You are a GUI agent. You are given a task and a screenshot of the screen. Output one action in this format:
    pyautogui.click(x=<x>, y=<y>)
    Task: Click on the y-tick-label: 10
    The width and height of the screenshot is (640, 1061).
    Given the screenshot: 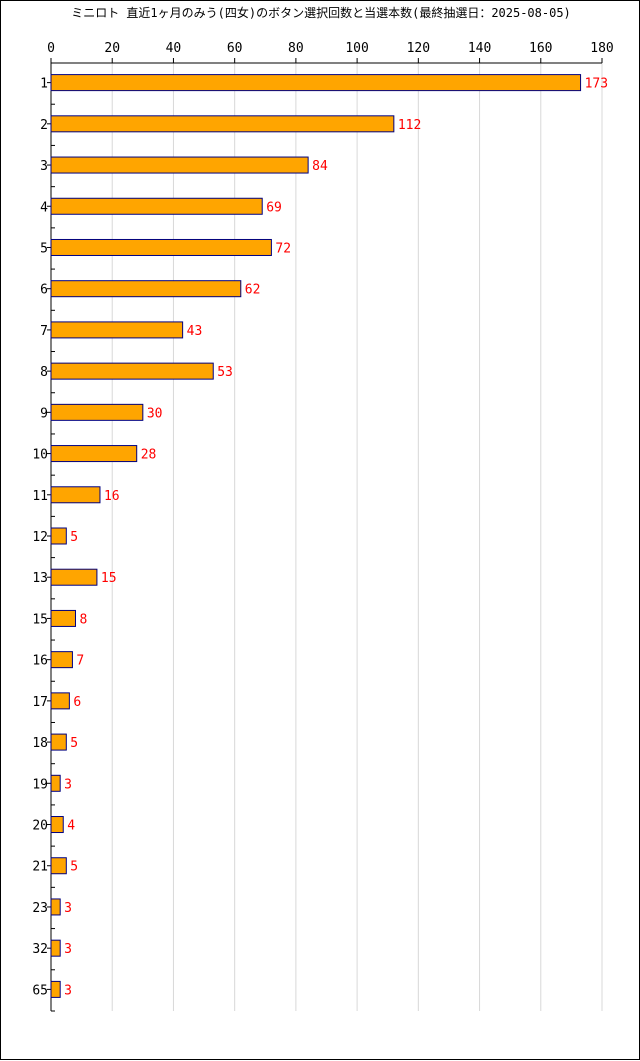 What is the action you would take?
    pyautogui.click(x=40, y=455)
    